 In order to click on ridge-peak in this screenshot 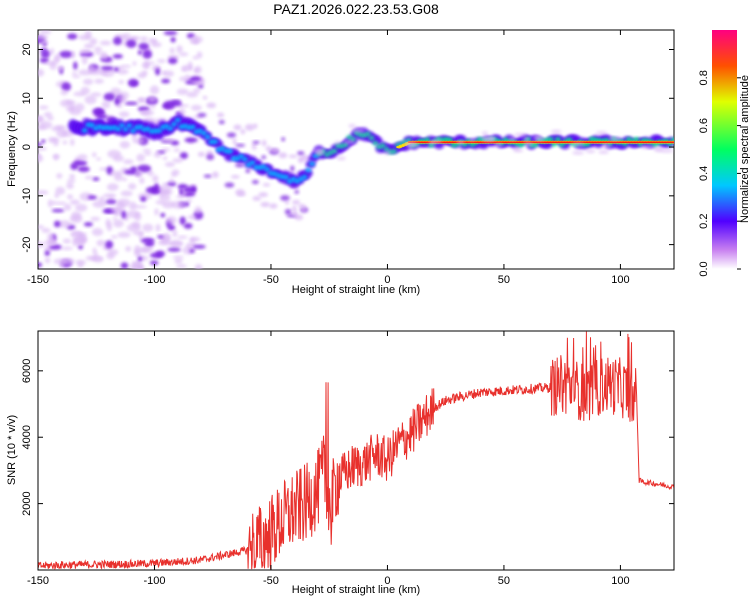, I will do `click(672, 142)`.